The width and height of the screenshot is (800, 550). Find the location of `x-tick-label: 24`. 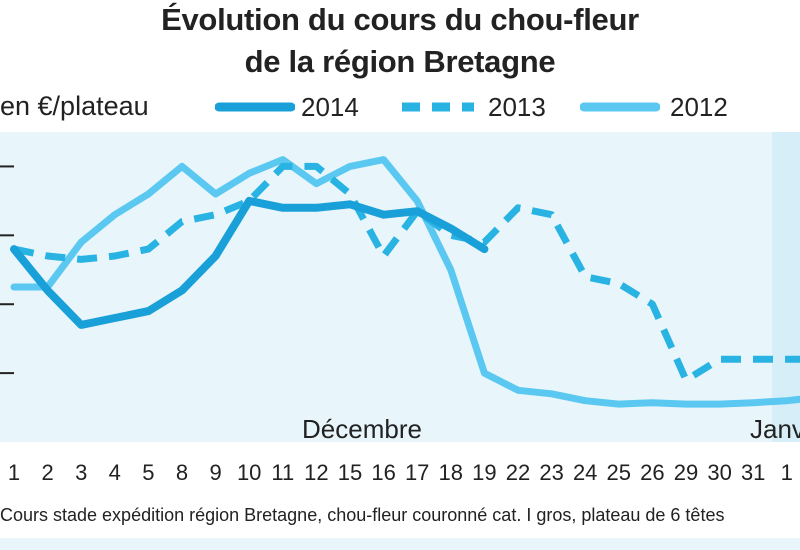

x-tick-label: 24 is located at coordinates (585, 472).